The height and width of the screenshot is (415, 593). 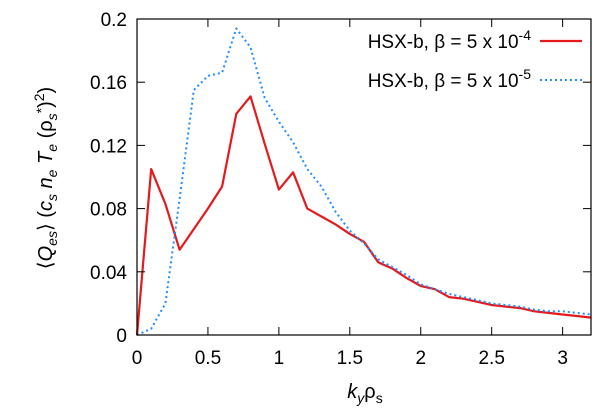 I want to click on x-tick-label: 3, so click(x=562, y=358).